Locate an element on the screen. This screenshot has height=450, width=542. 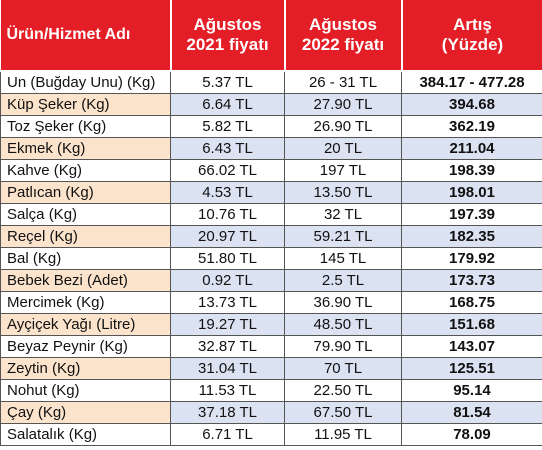
price-2021-cell: 11.53 TL is located at coordinates (227, 390).